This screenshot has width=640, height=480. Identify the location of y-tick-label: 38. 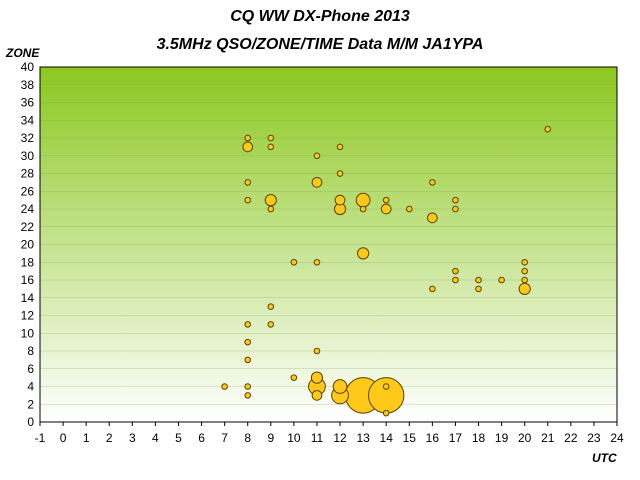
(28, 85).